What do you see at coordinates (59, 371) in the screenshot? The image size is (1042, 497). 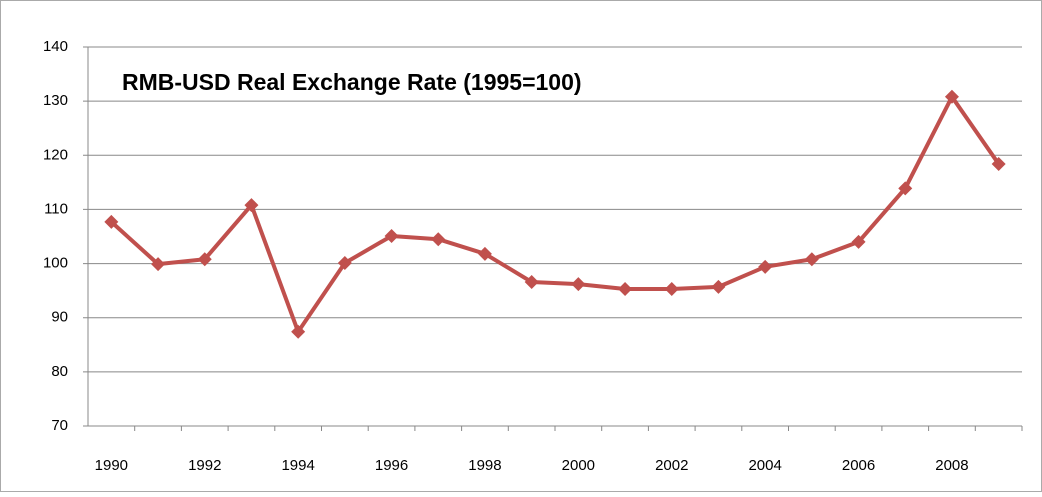 I see `y-tick-label: 80` at bounding box center [59, 371].